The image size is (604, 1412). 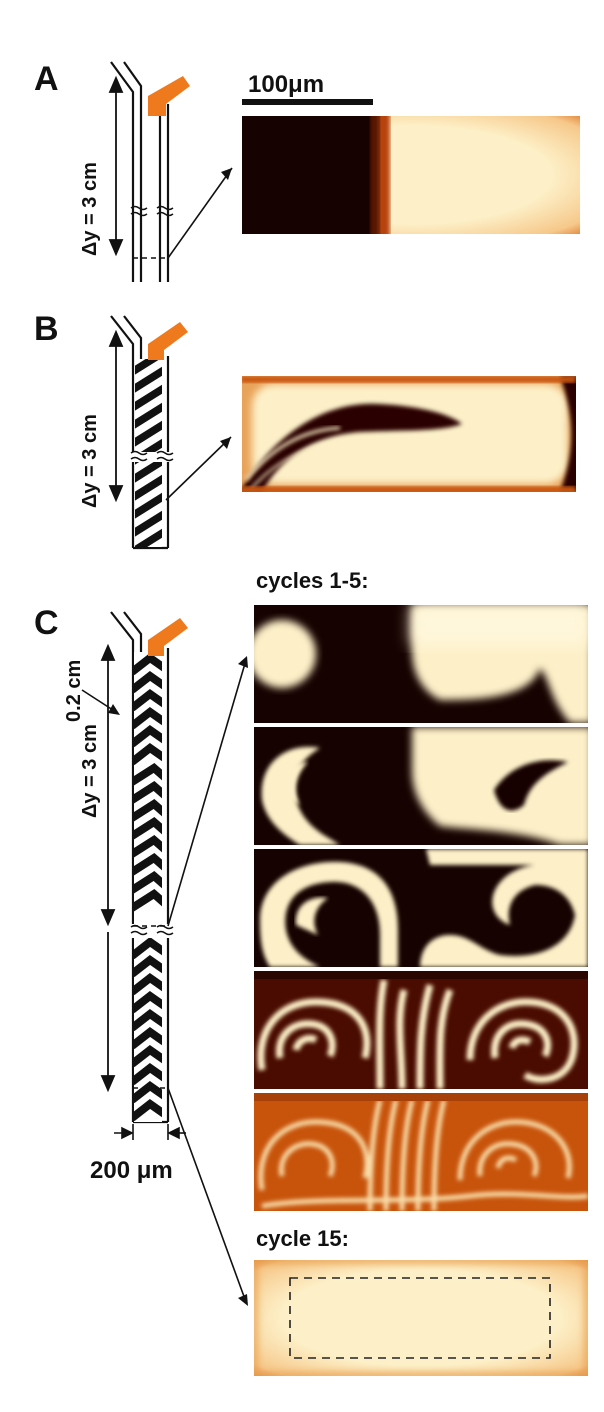 What do you see at coordinates (302, 1238) in the screenshot?
I see `cycle-late-caption: cycle 15:` at bounding box center [302, 1238].